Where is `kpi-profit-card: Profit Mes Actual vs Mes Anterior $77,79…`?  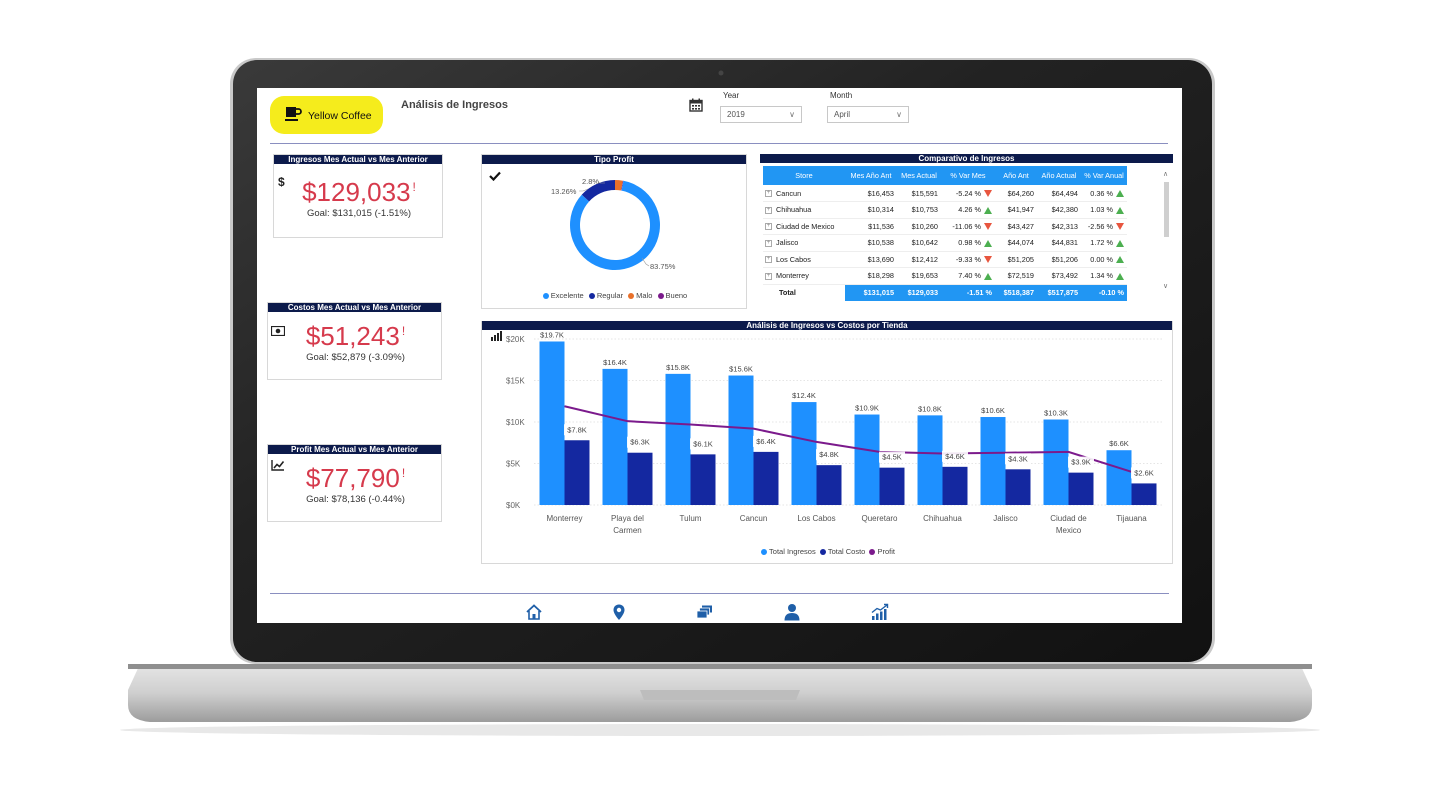
kpi-profit-card: Profit Mes Actual vs Mes Anterior $77,79… is located at coordinates (354, 483).